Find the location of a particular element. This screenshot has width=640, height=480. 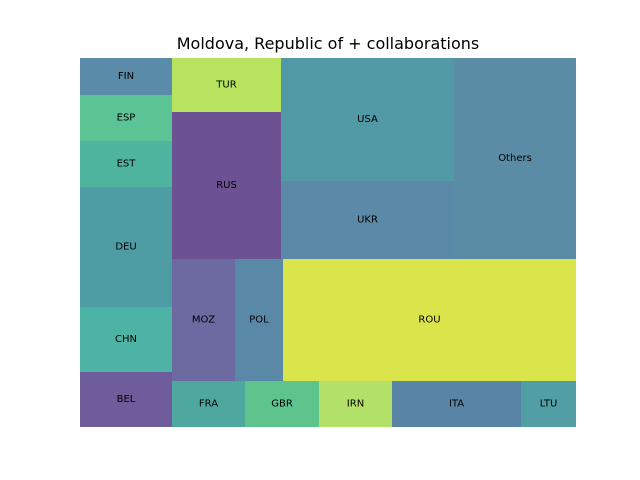

tile-label-ltu: LTU is located at coordinates (549, 404).